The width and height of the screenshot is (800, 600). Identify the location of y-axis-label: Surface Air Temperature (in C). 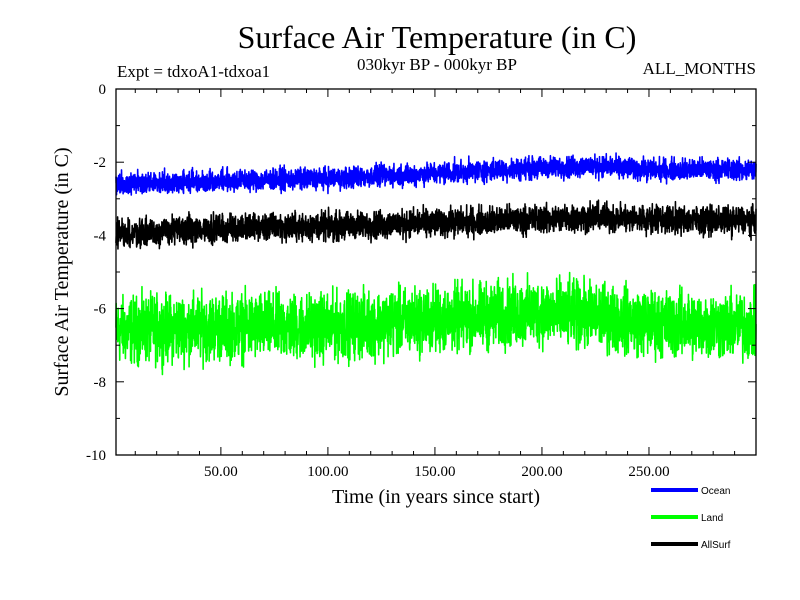
(62, 271).